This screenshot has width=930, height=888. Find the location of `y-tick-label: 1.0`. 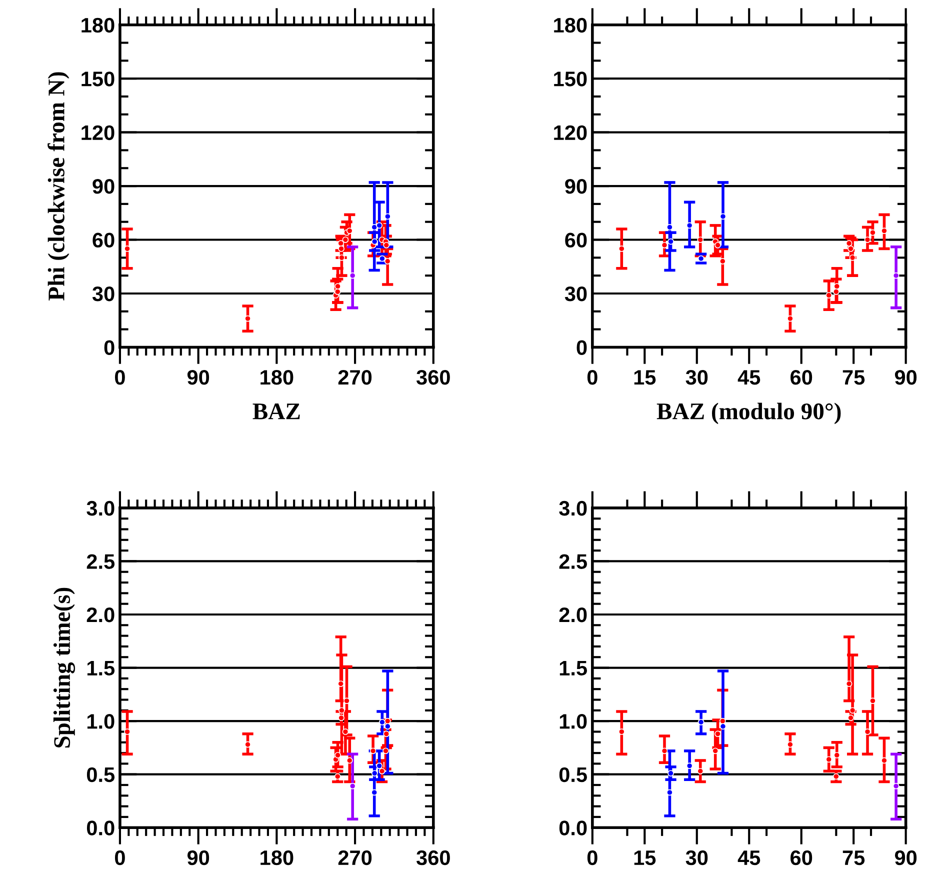

y-tick-label: 1.0 is located at coordinates (100, 721).